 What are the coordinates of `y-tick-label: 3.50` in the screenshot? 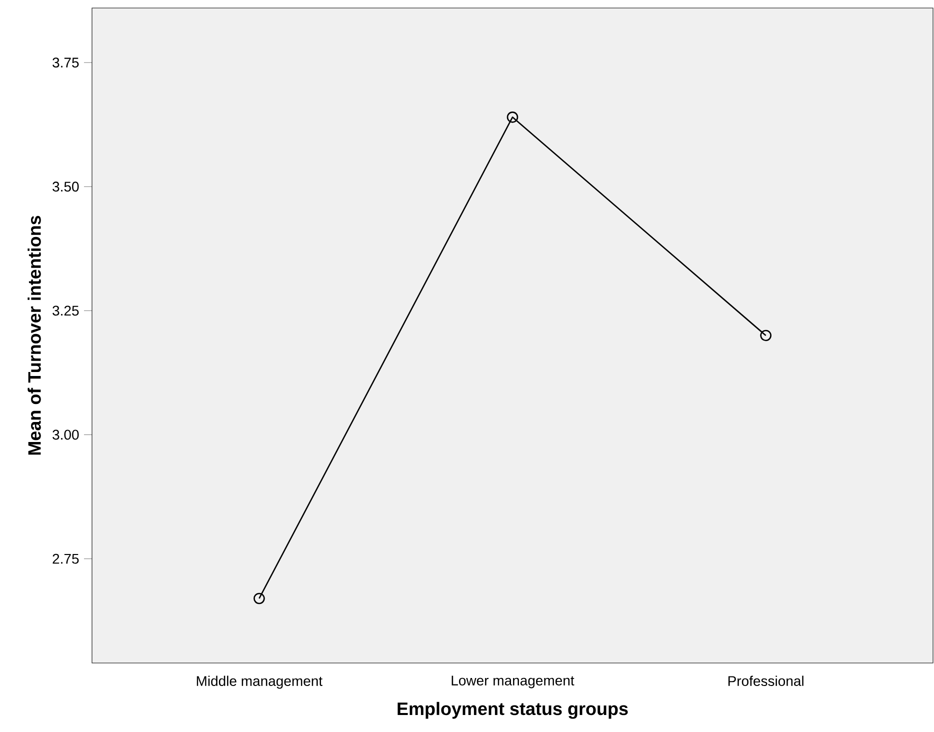 It's located at (65, 187).